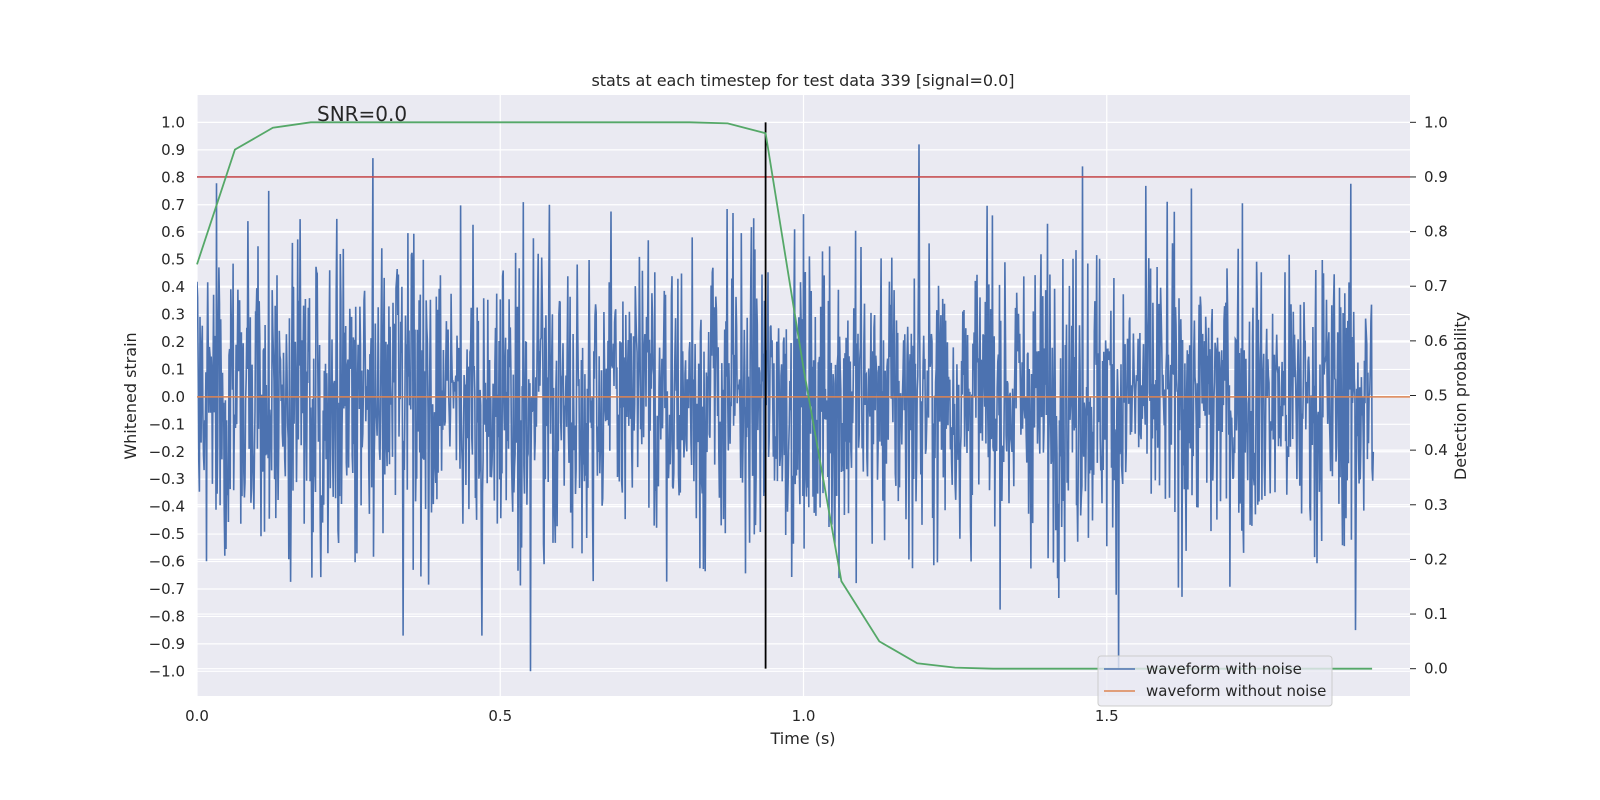 This screenshot has width=1600, height=800. What do you see at coordinates (173, 205) in the screenshot?
I see `y-tick-label: 0.7` at bounding box center [173, 205].